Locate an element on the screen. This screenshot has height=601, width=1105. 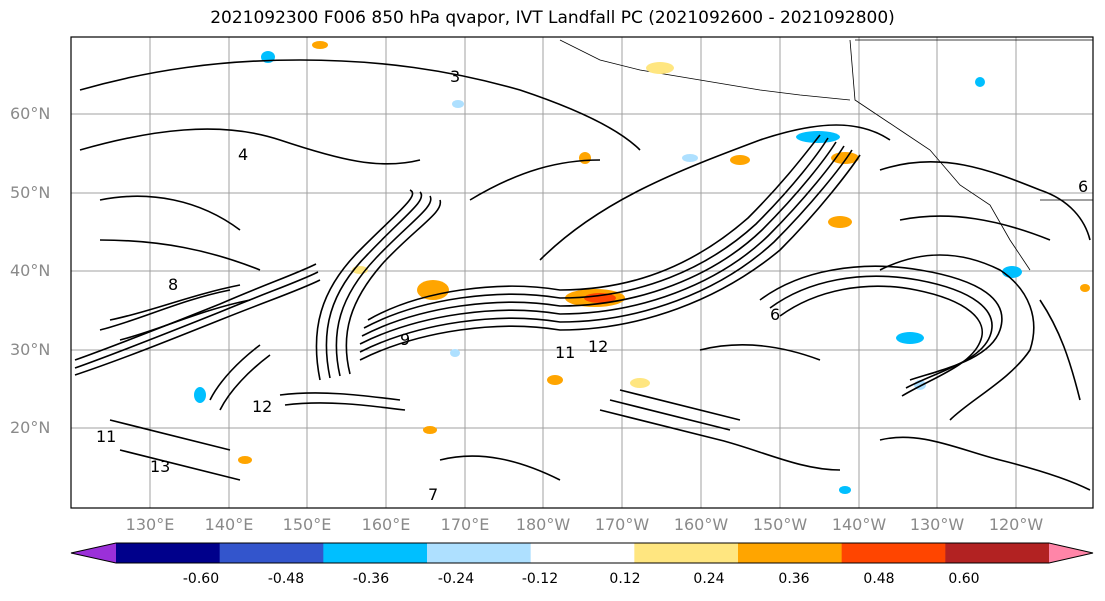
lon-label: 140°E is located at coordinates (229, 524).